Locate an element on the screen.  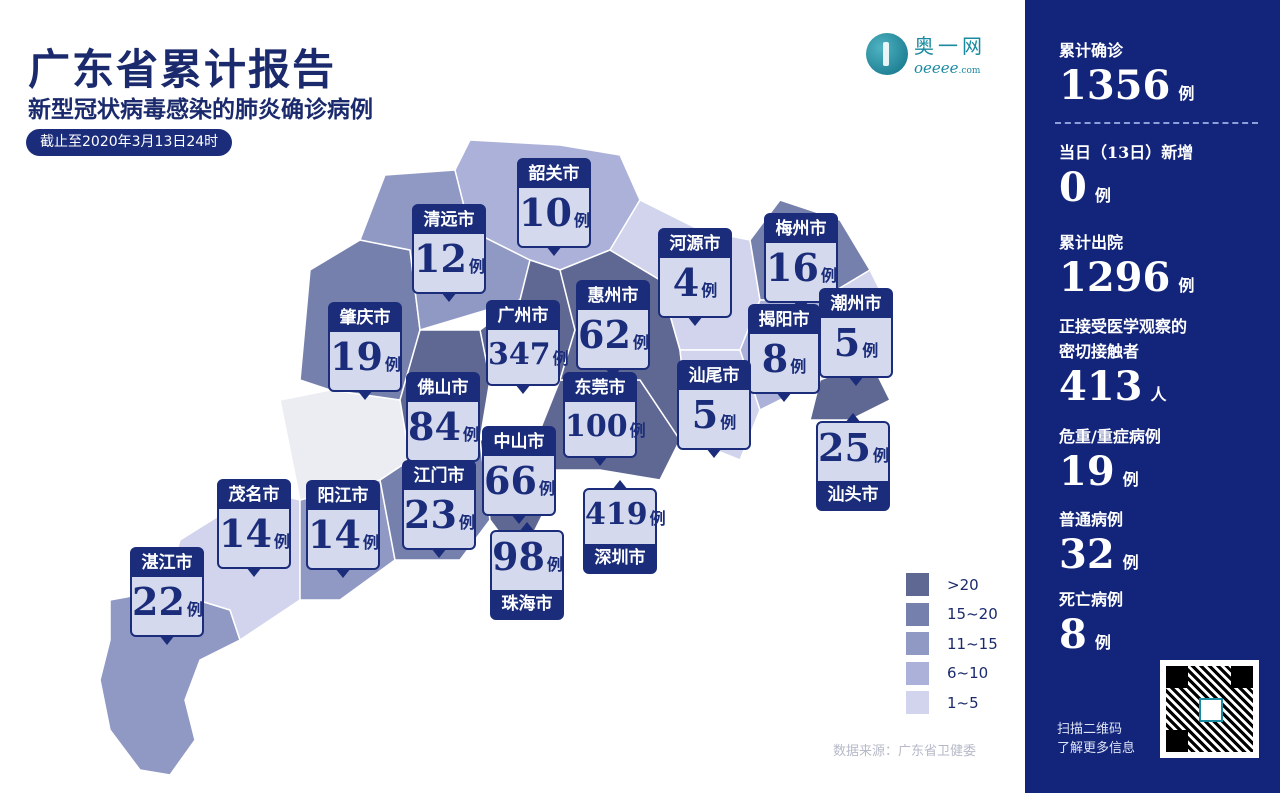
oeeee-logo: 奥一网 oeeee.com is located at coordinates (926, 53).